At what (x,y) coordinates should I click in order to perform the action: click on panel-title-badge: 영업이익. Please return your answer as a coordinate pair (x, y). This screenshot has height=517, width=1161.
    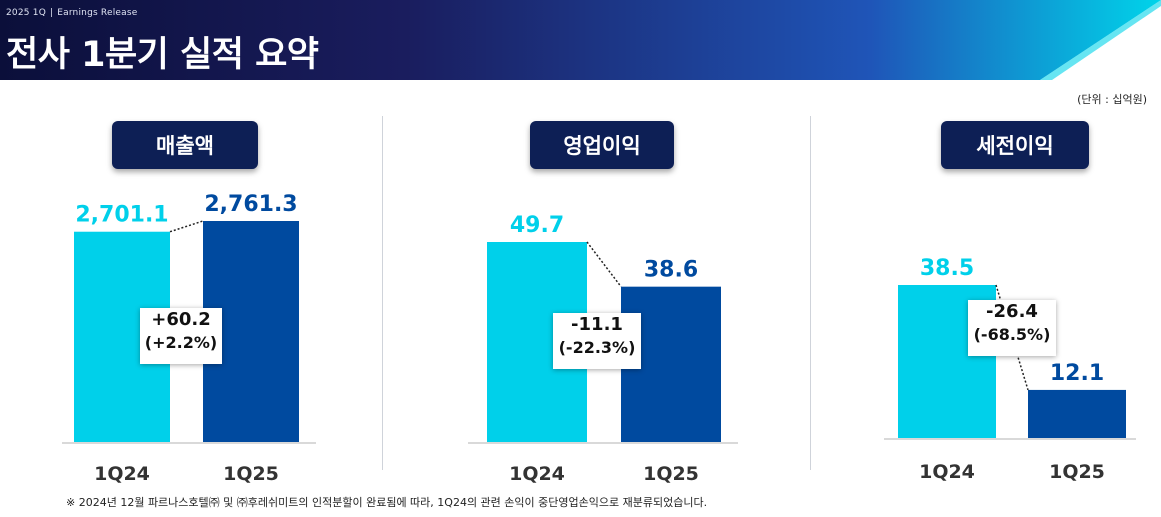
    Looking at the image, I should click on (602, 145).